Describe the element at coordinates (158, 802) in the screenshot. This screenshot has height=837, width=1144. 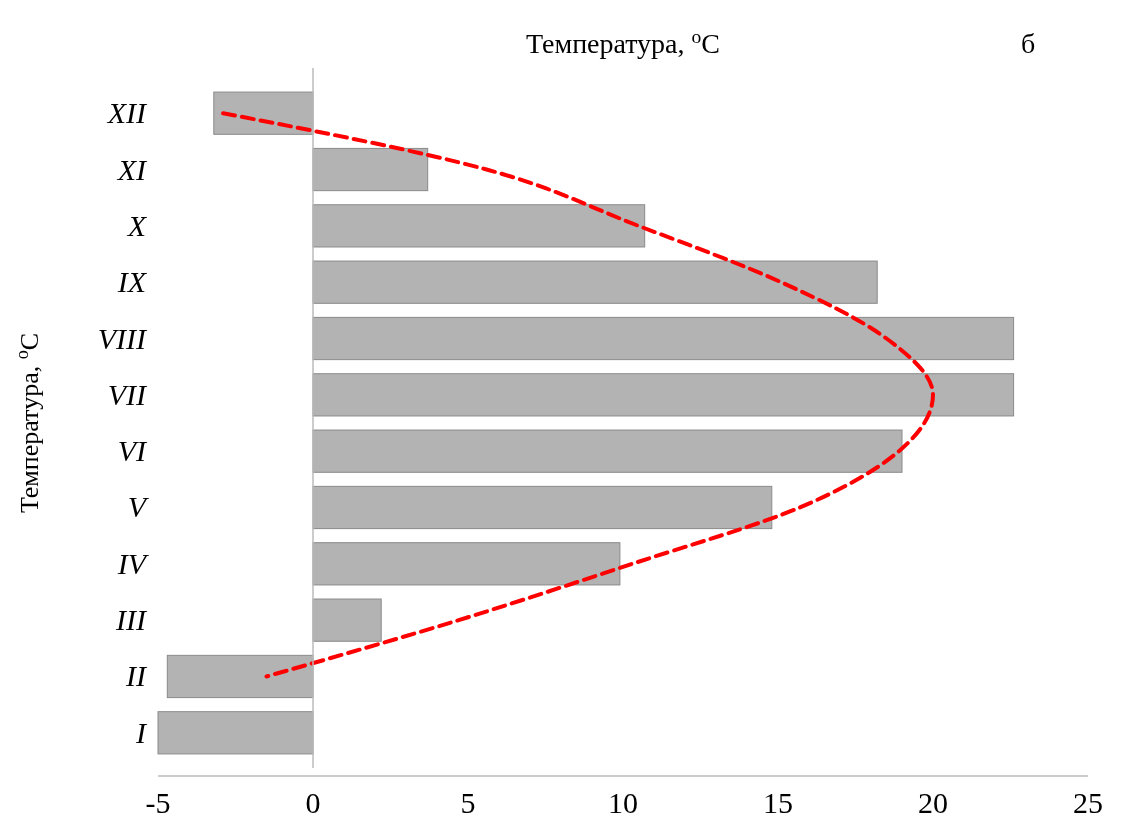
I see `x-tick-label: -5` at that location.